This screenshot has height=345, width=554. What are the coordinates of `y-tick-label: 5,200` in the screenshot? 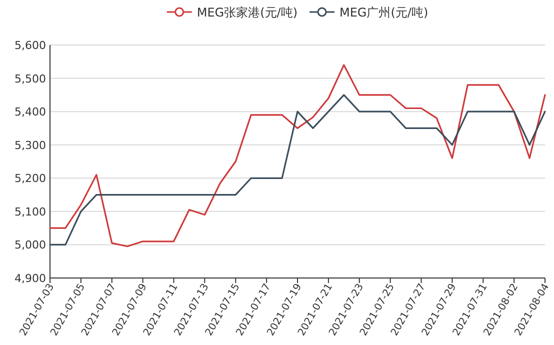 It's located at (30, 179).